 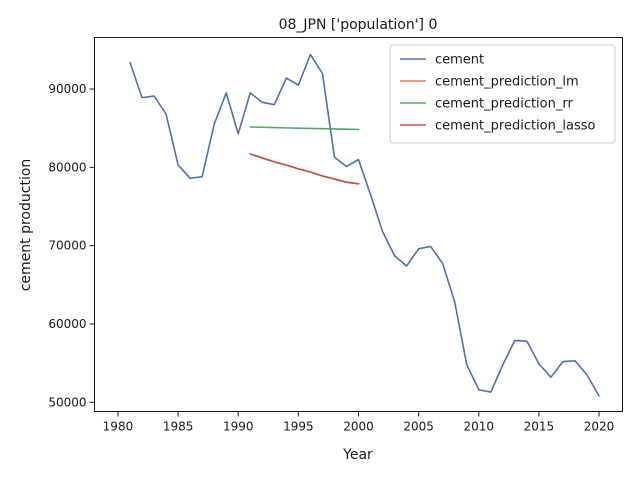 What do you see at coordinates (358, 25) in the screenshot?
I see `chart-title: 08_JPN ['population'] 0` at bounding box center [358, 25].